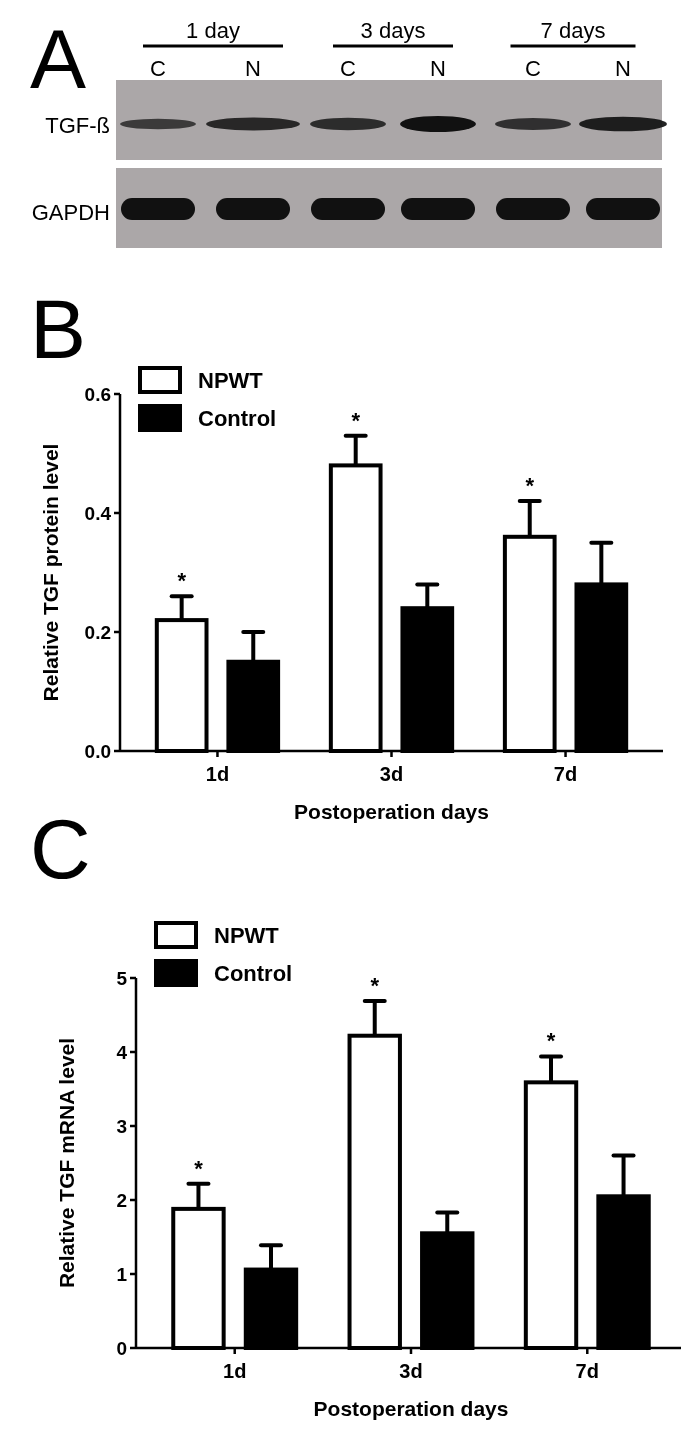 This screenshot has width=689, height=1434. I want to click on y-tick-label: 0.0, so click(97, 751).